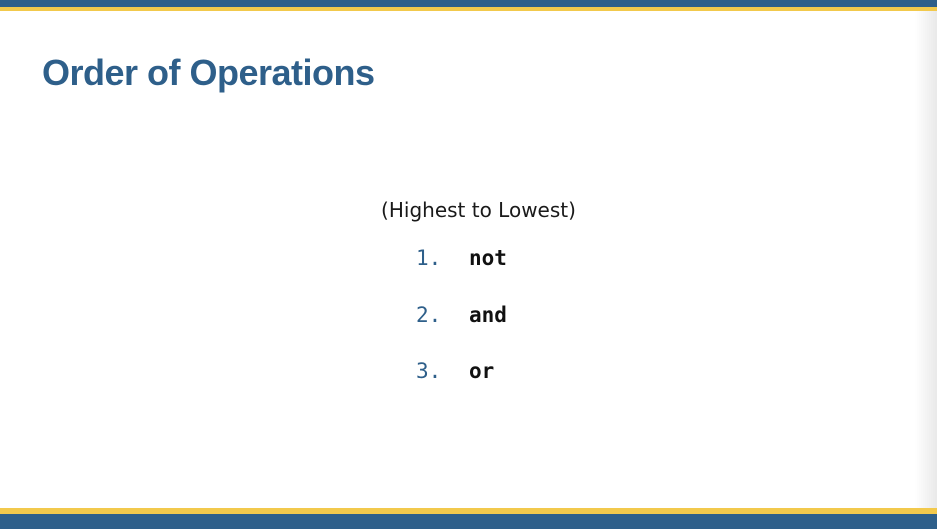 The width and height of the screenshot is (937, 529). Describe the element at coordinates (461, 387) in the screenshot. I see `list-item: 3. or` at that location.